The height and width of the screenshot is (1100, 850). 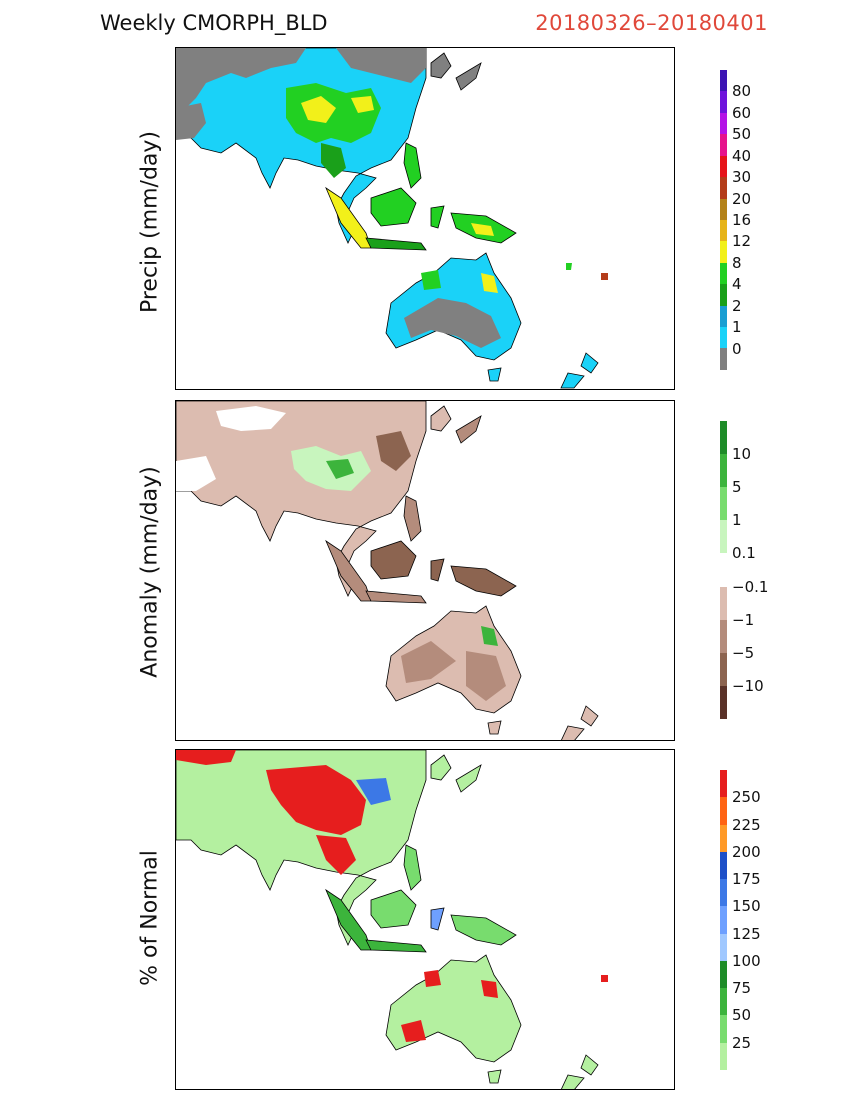 I want to click on colorbar-tick-label: 75, so click(x=742, y=988).